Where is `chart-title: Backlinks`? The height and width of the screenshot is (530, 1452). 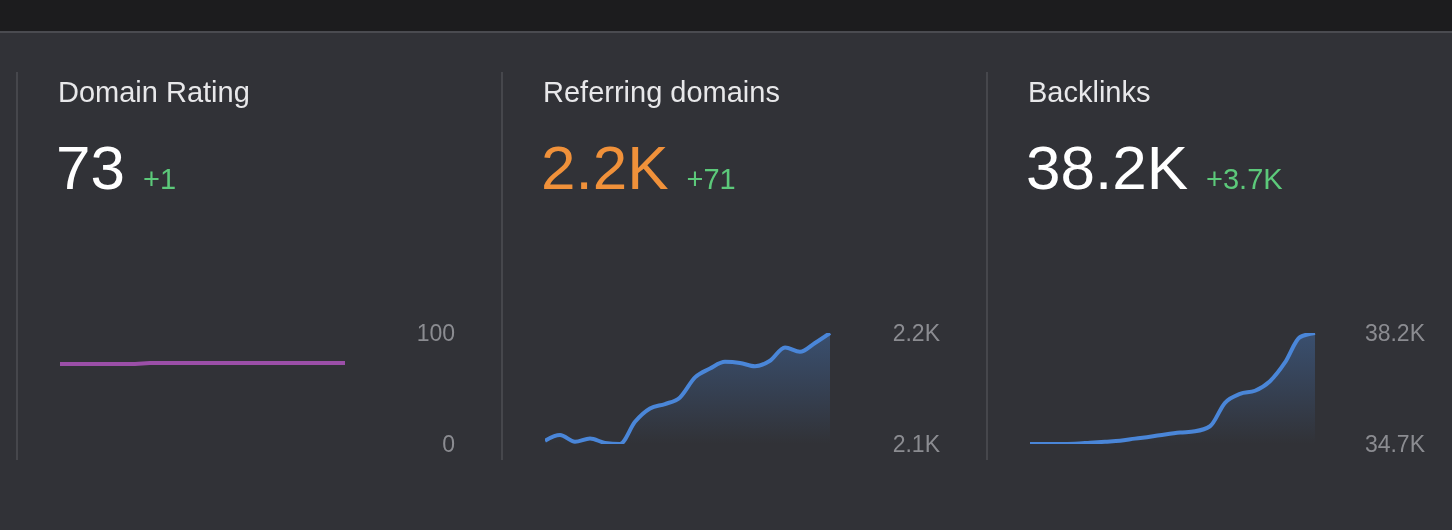
chart-title: Backlinks is located at coordinates (1089, 92).